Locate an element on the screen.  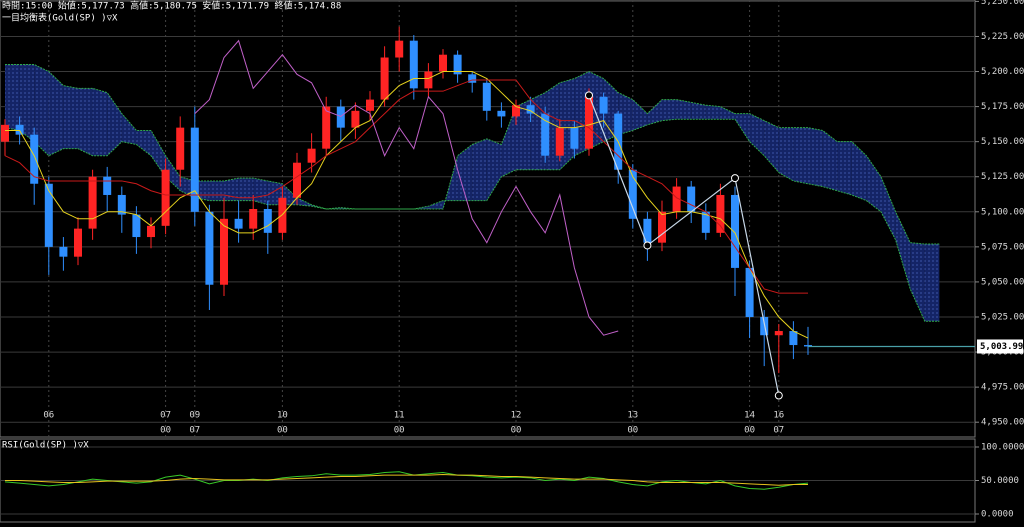
x-tick-label: 12 is located at coordinates (516, 416).